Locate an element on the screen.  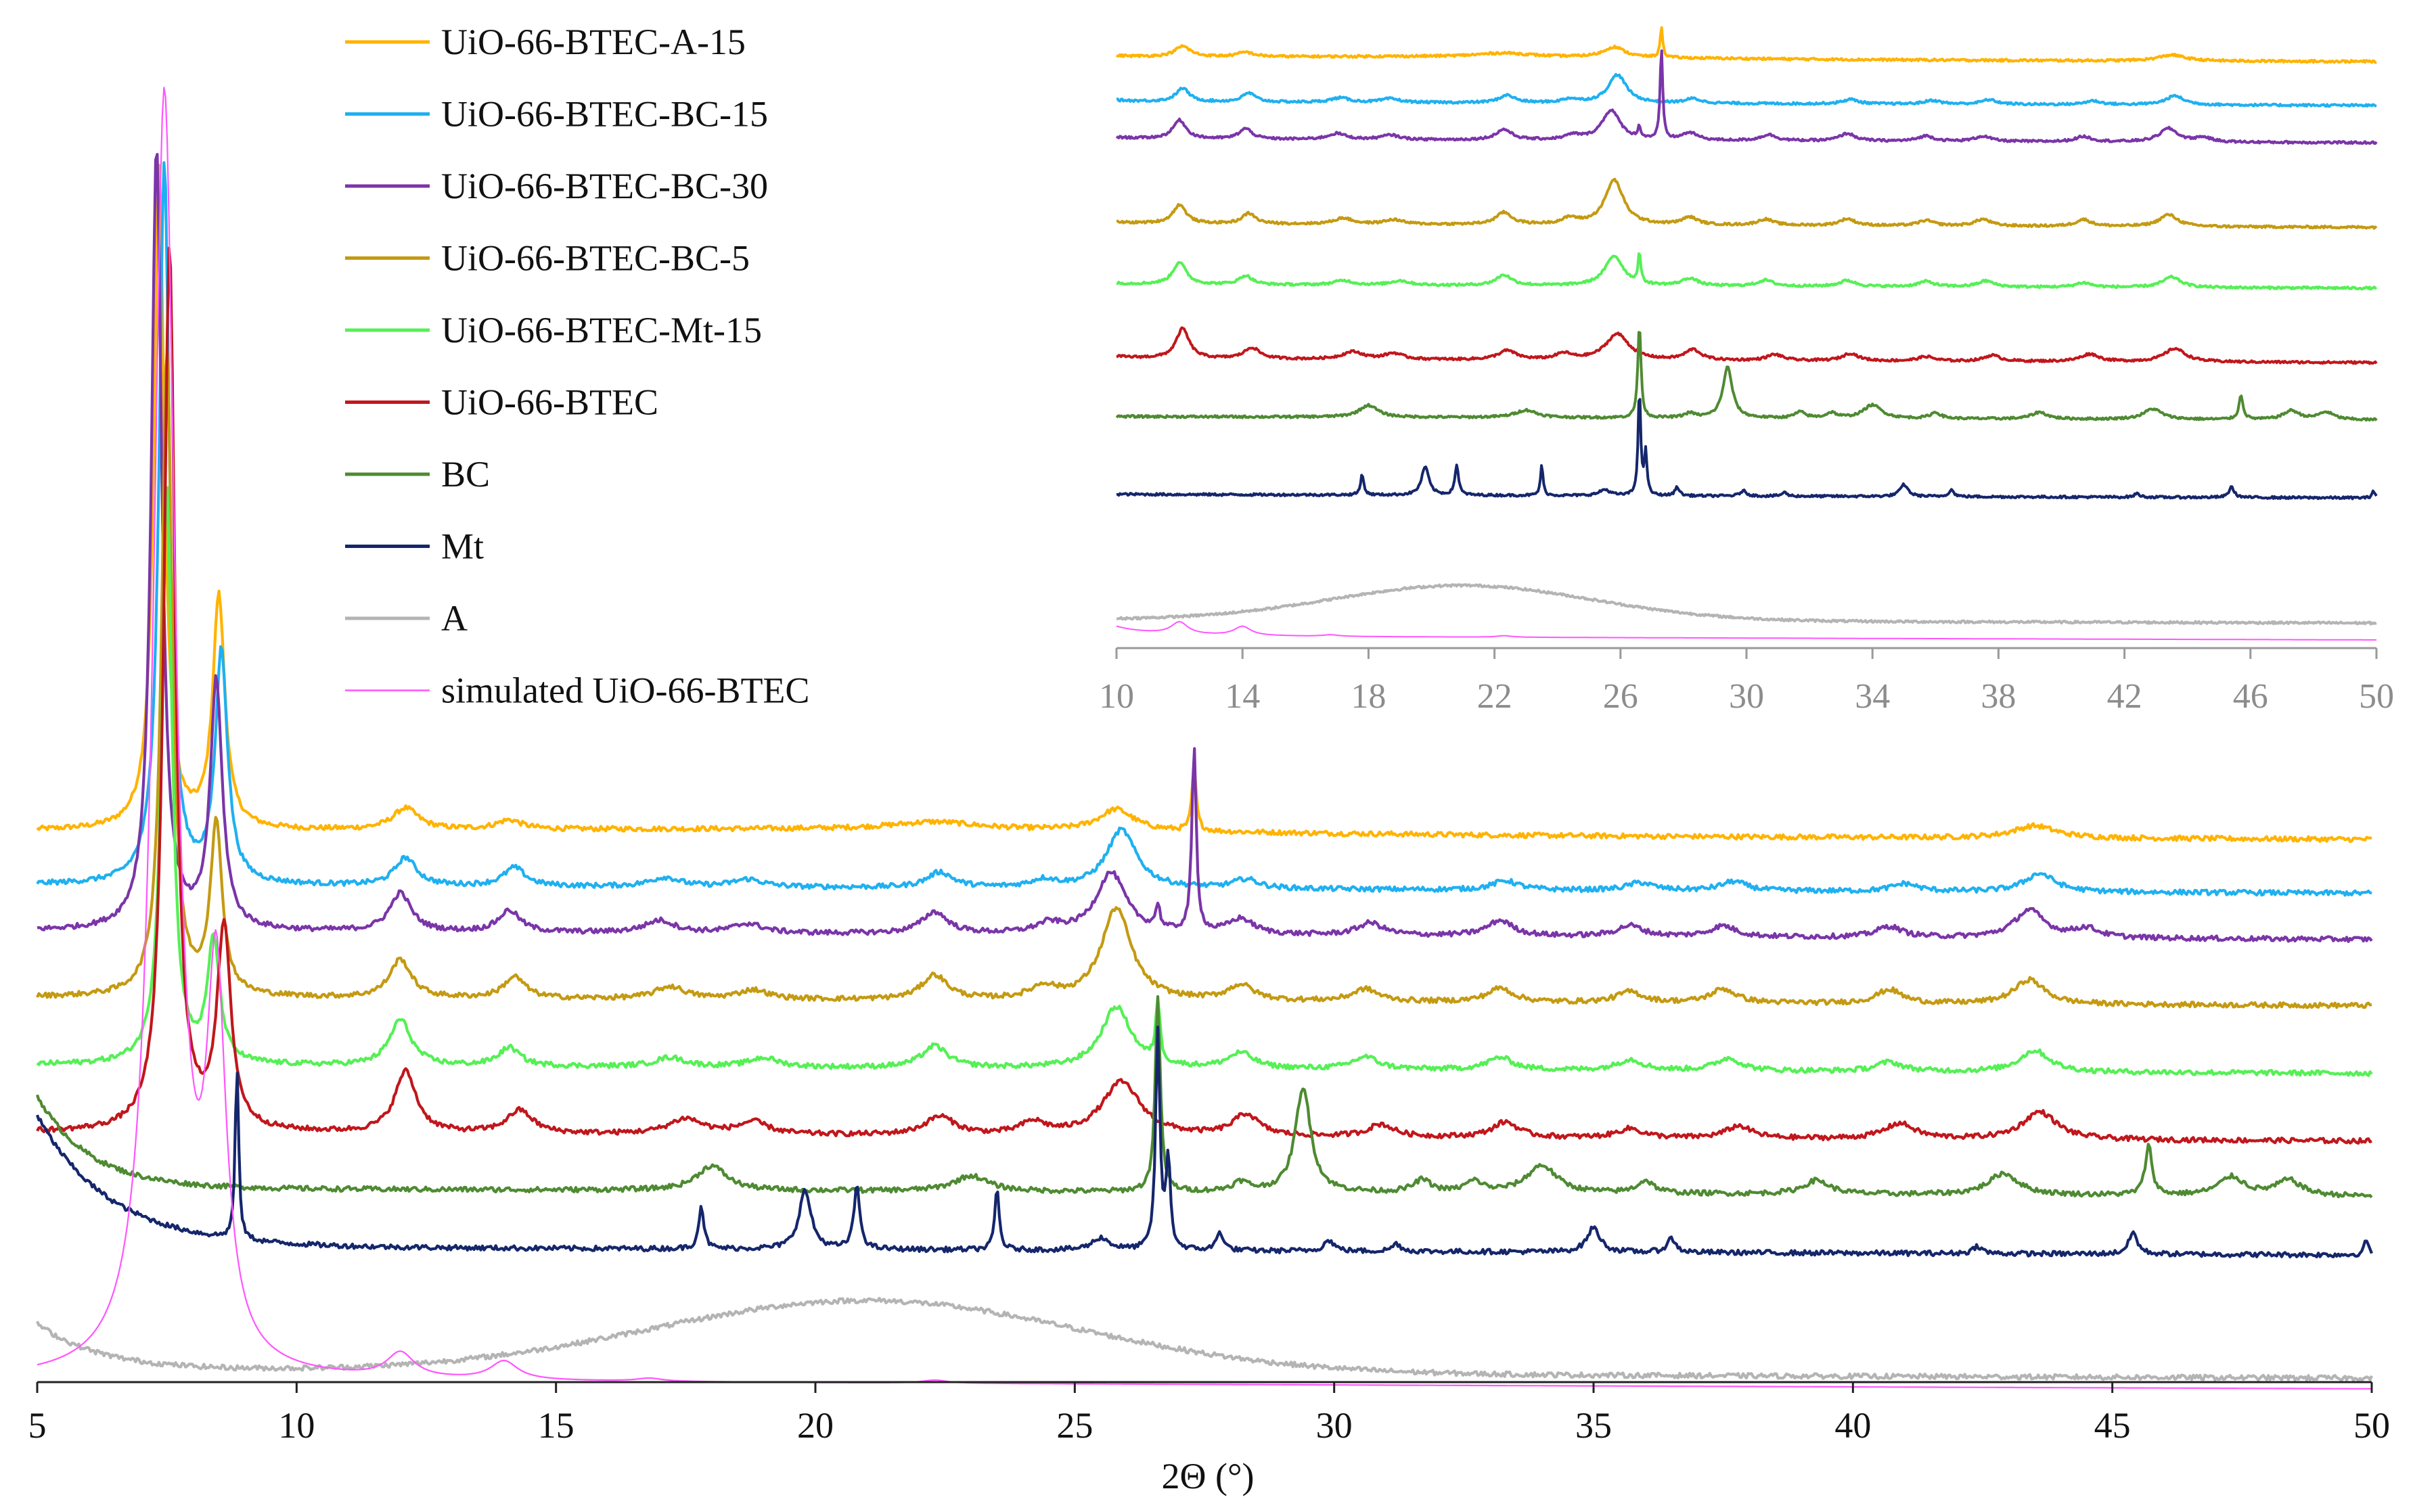
legend-entry-uio-66-btec-a-15: UiO-66-BTEC-A-15 is located at coordinates (545, 42).